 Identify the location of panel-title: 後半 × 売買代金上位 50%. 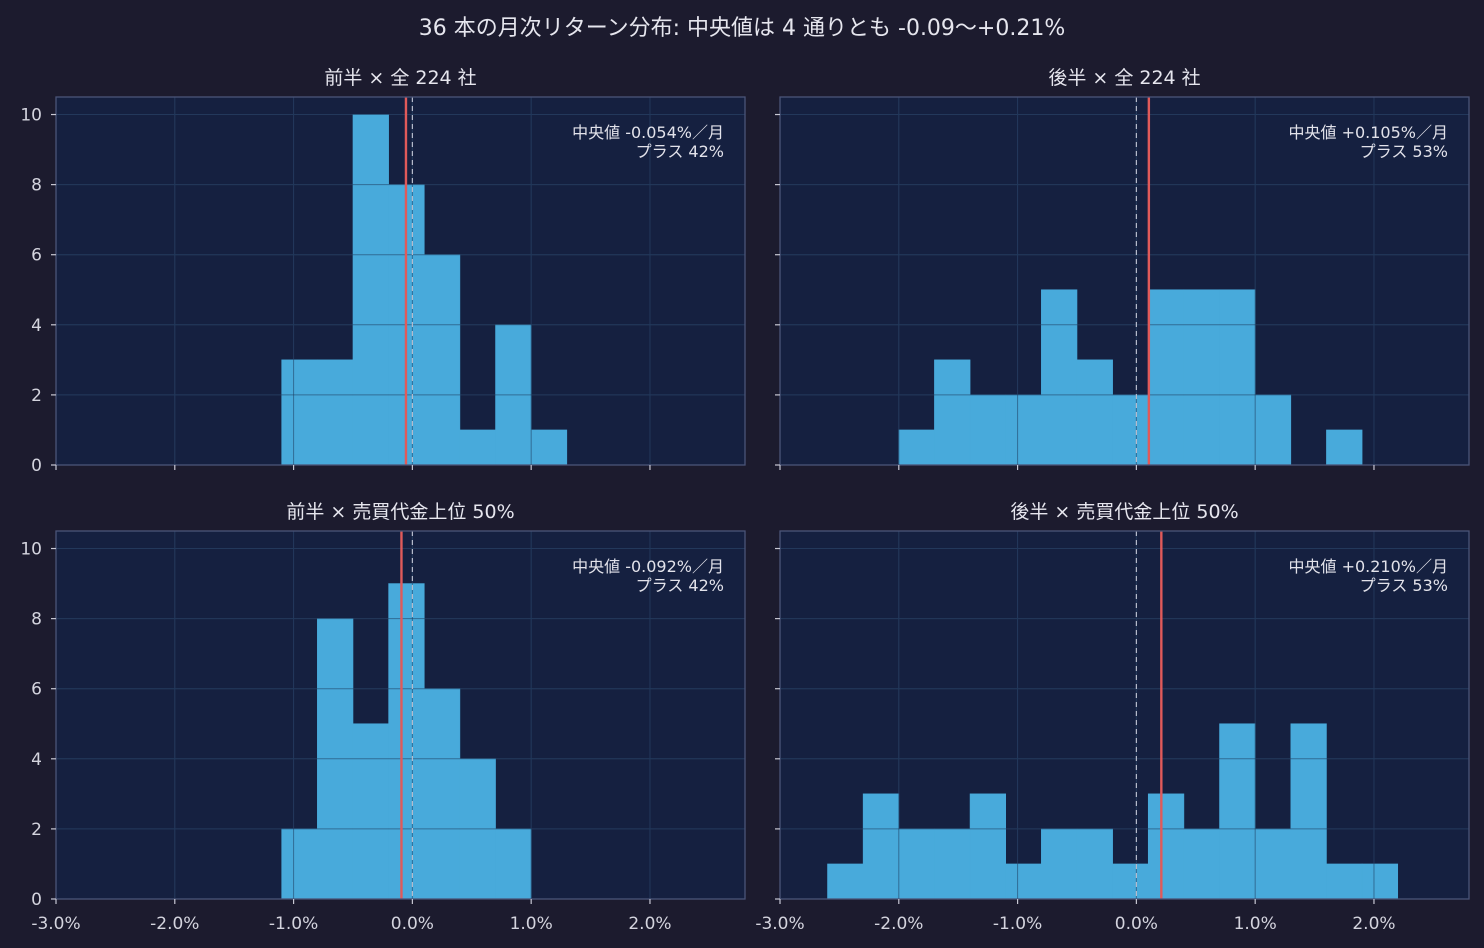
(1124, 512).